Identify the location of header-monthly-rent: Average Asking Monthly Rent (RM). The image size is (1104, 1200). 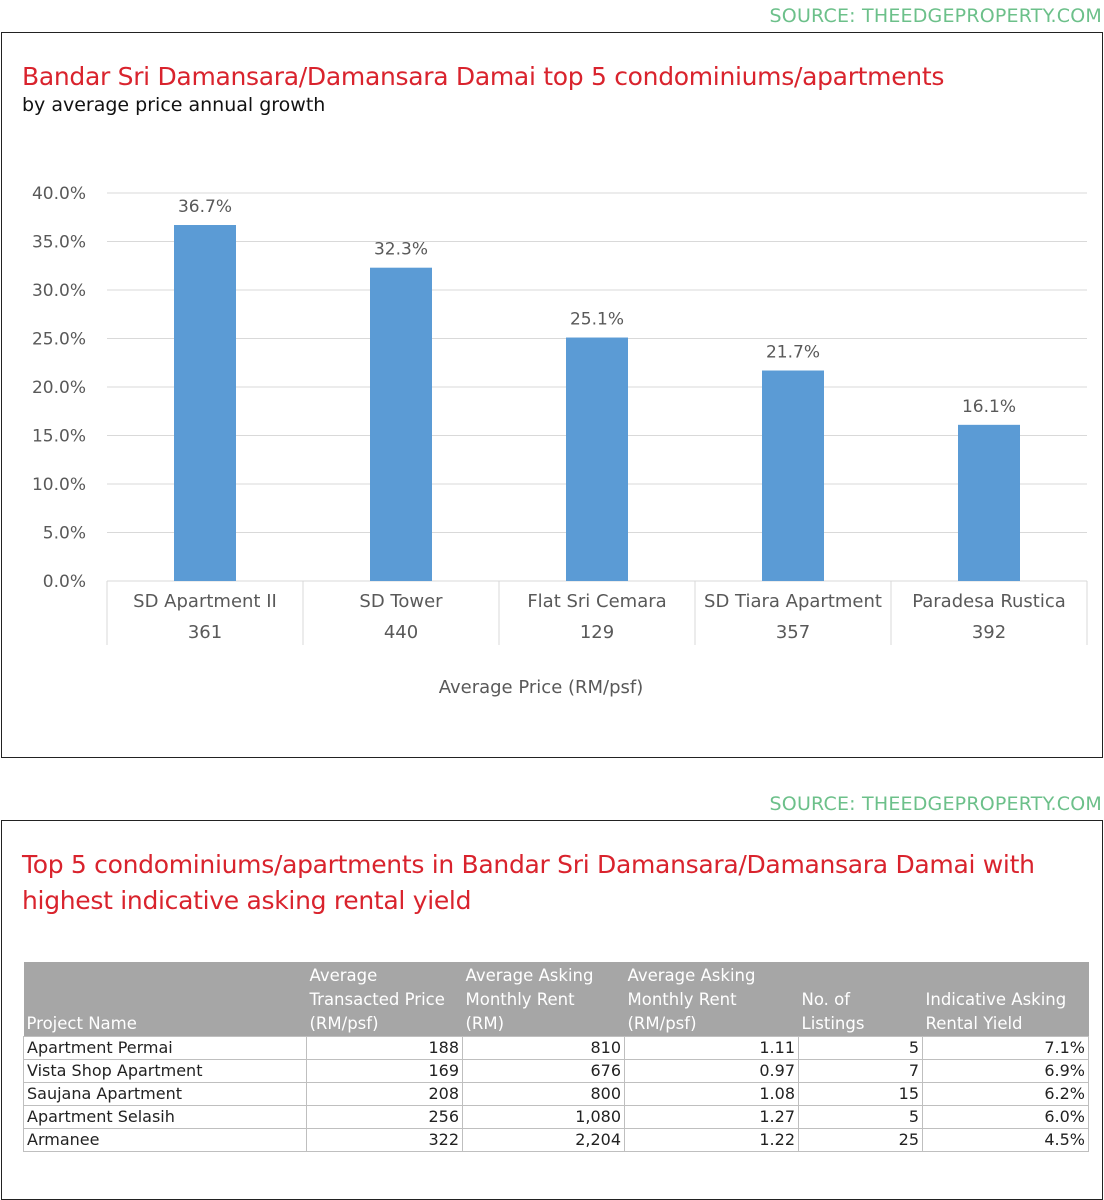
(543, 999).